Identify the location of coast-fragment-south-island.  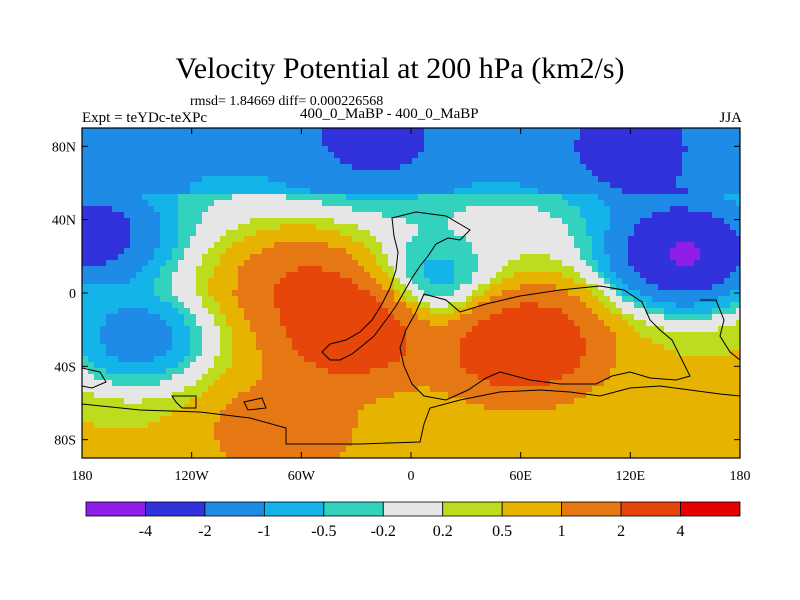
(184, 402).